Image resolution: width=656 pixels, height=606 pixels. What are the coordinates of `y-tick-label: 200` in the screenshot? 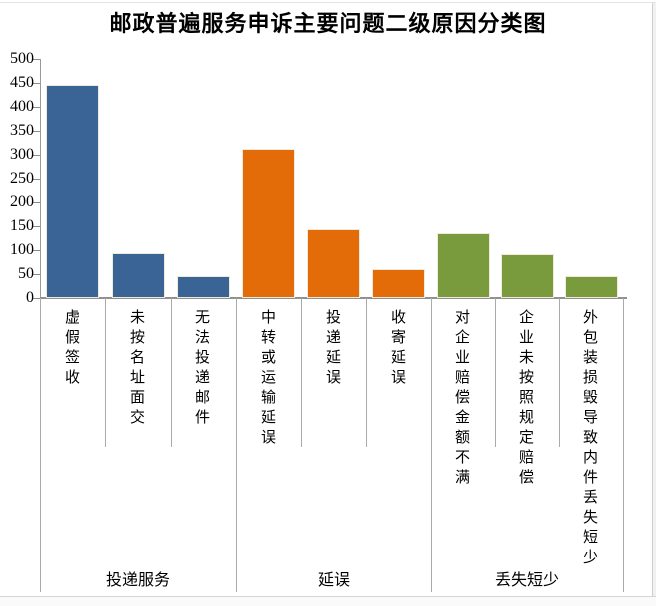 It's located at (22, 202).